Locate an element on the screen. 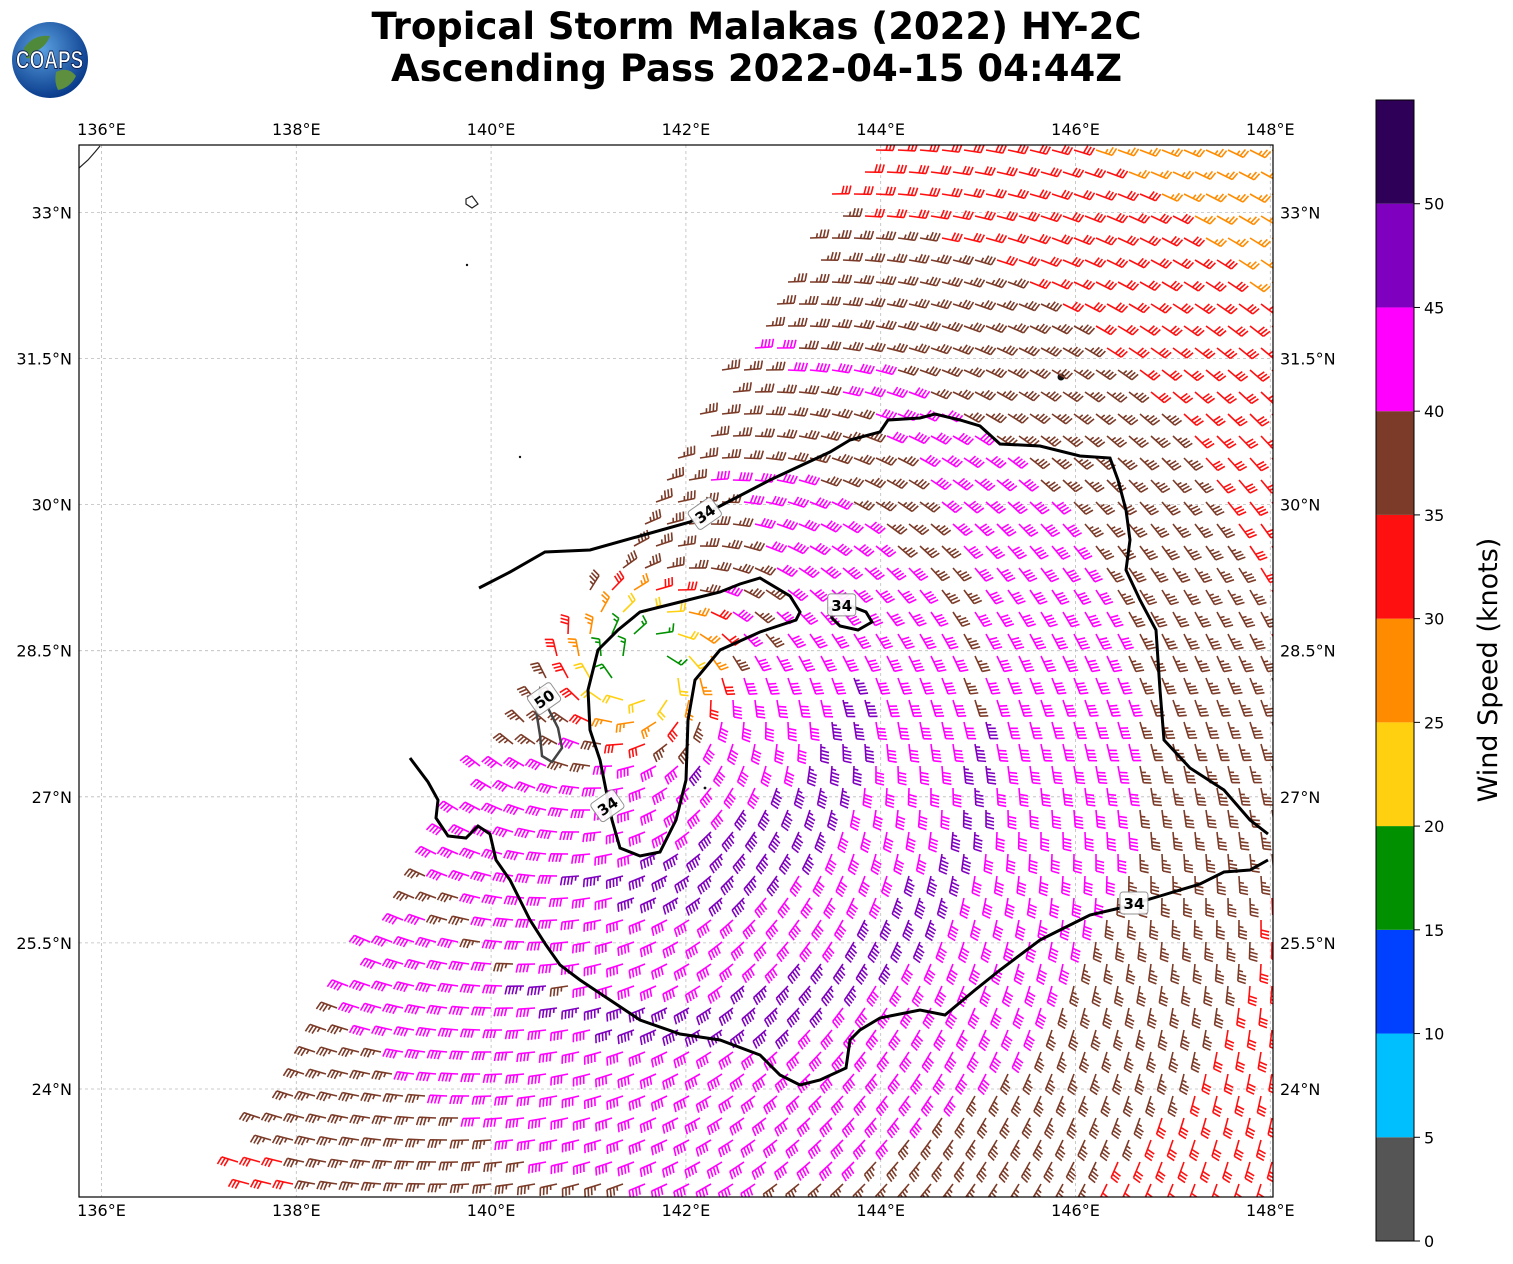 This screenshot has height=1264, width=1513. title-line-1: Tropical Storm Malakas (2022) HY-2C is located at coordinates (756, 26).